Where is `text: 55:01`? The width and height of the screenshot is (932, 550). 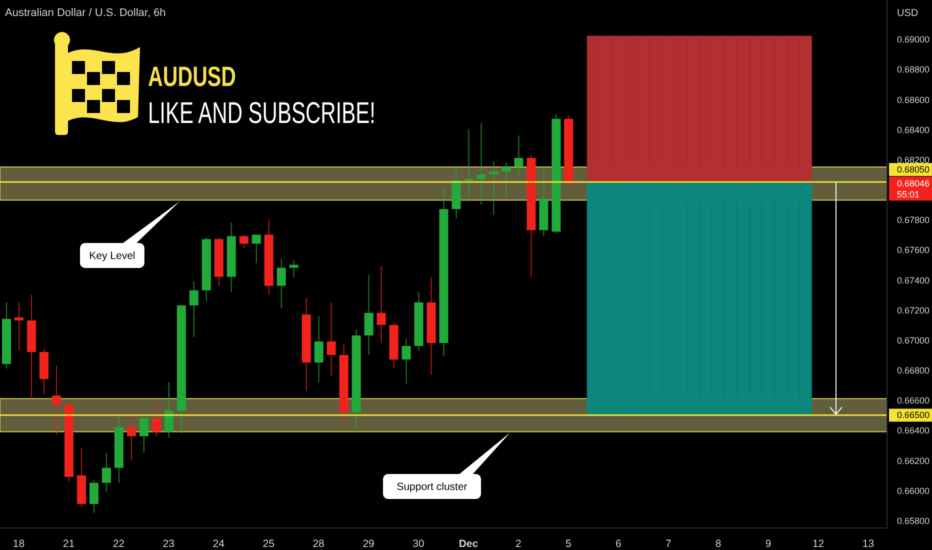
text: 55:01 is located at coordinates (908, 195).